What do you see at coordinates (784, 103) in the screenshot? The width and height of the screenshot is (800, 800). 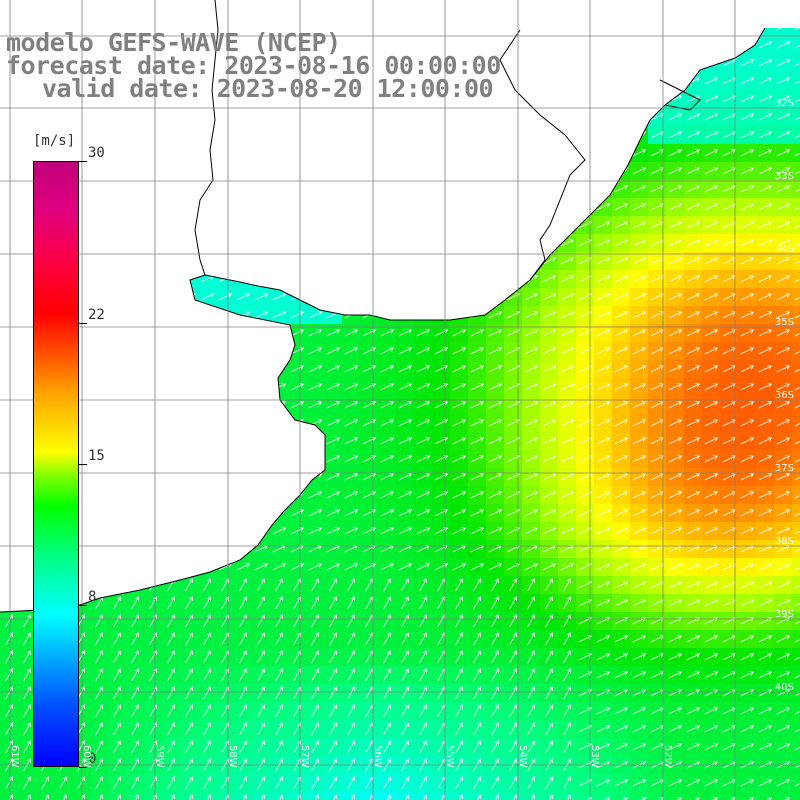 I see `latitude-label: 32S` at bounding box center [784, 103].